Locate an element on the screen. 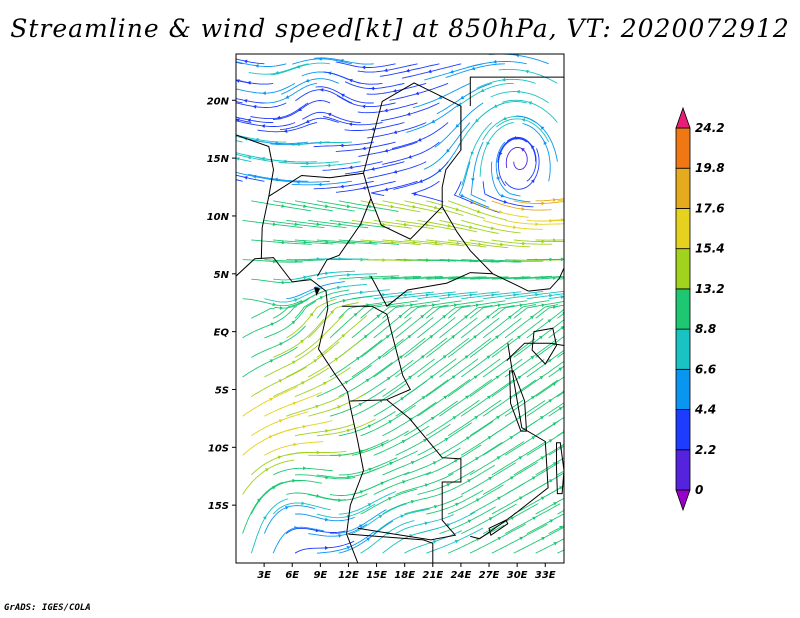  lon-tick-label: 3E is located at coordinates (264, 575).